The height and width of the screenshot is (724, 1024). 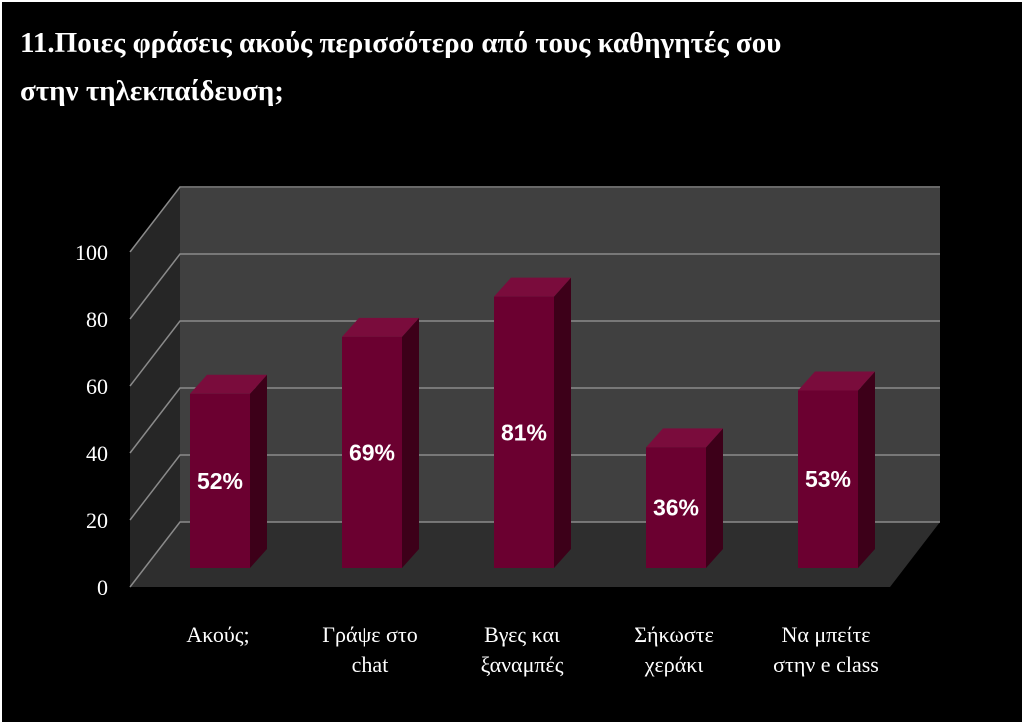 I want to click on x-tick-label: Γράψε στο chat, so click(x=369, y=649).